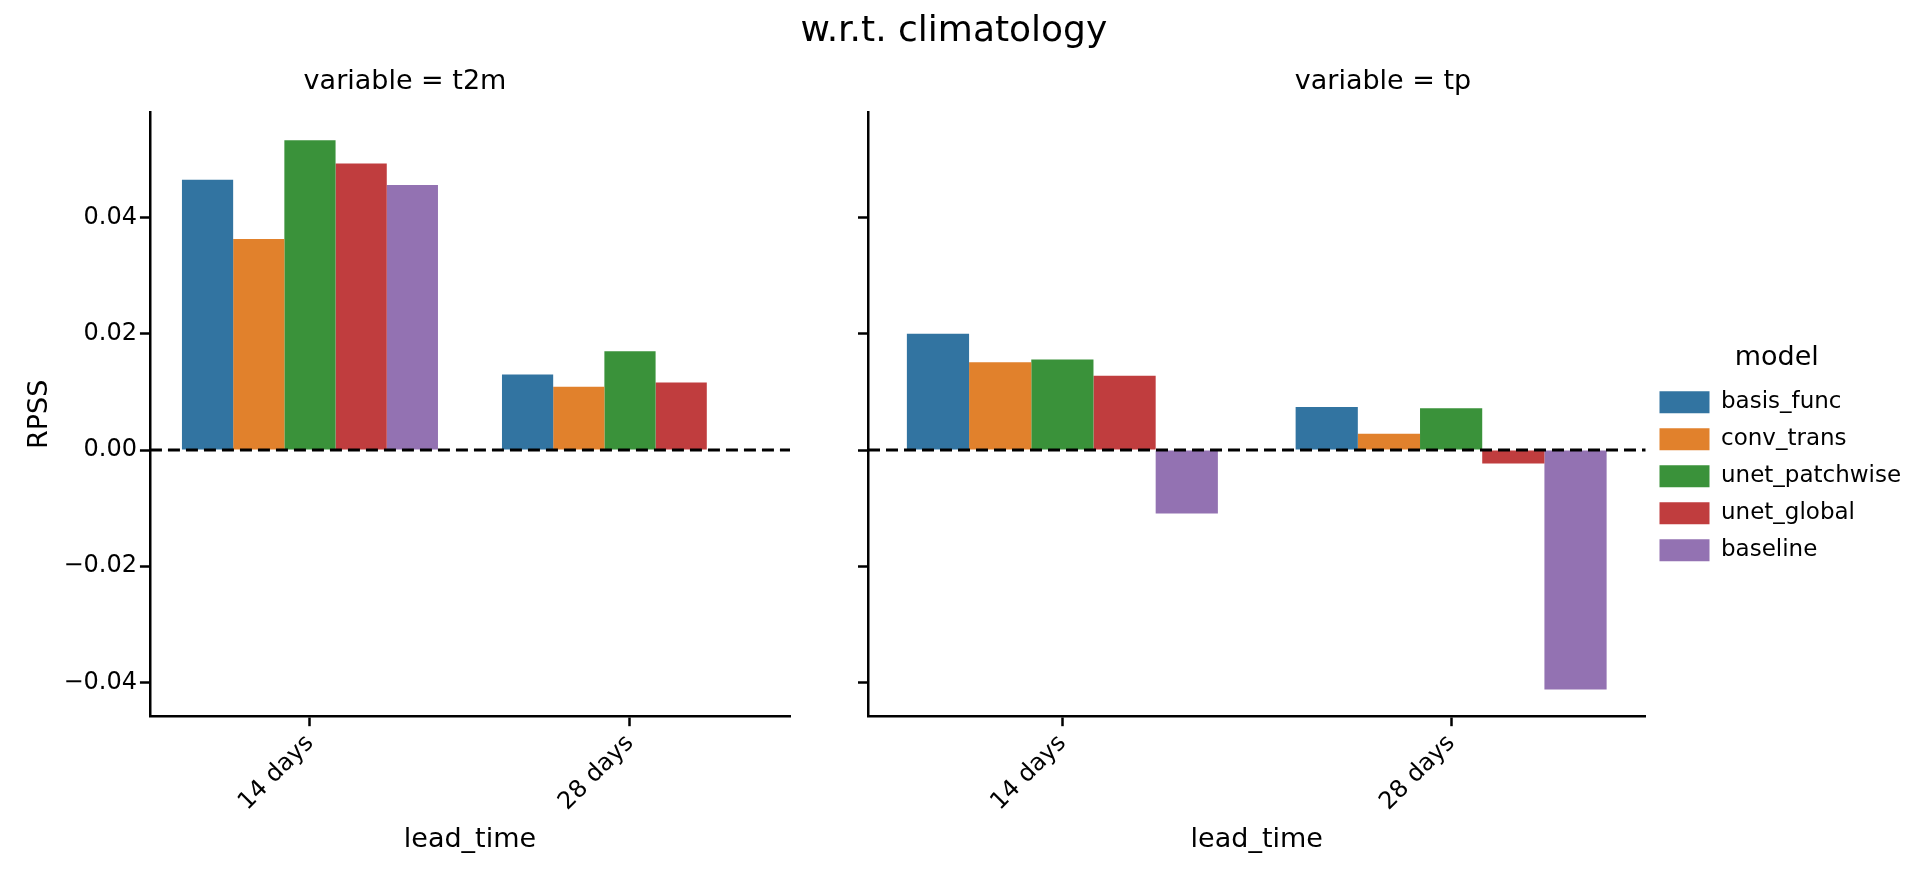 Image resolution: width=1908 pixels, height=877 pixels. What do you see at coordinates (1784, 437) in the screenshot?
I see `legend-label: conv_trans` at bounding box center [1784, 437].